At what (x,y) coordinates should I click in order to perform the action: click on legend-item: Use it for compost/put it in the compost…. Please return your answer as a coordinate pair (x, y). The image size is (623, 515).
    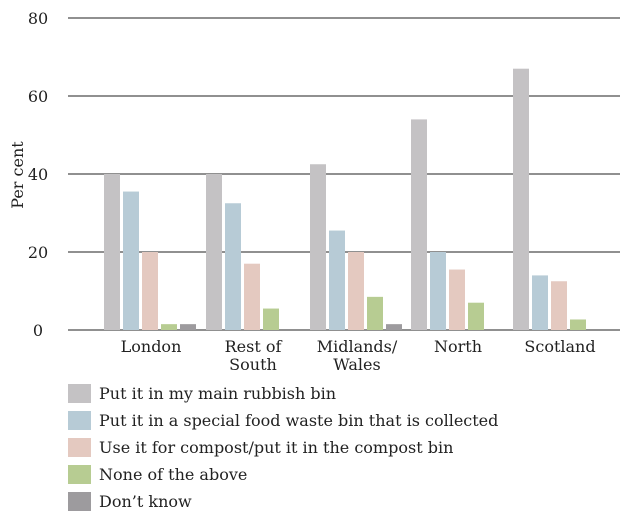
    Looking at the image, I should click on (338, 447).